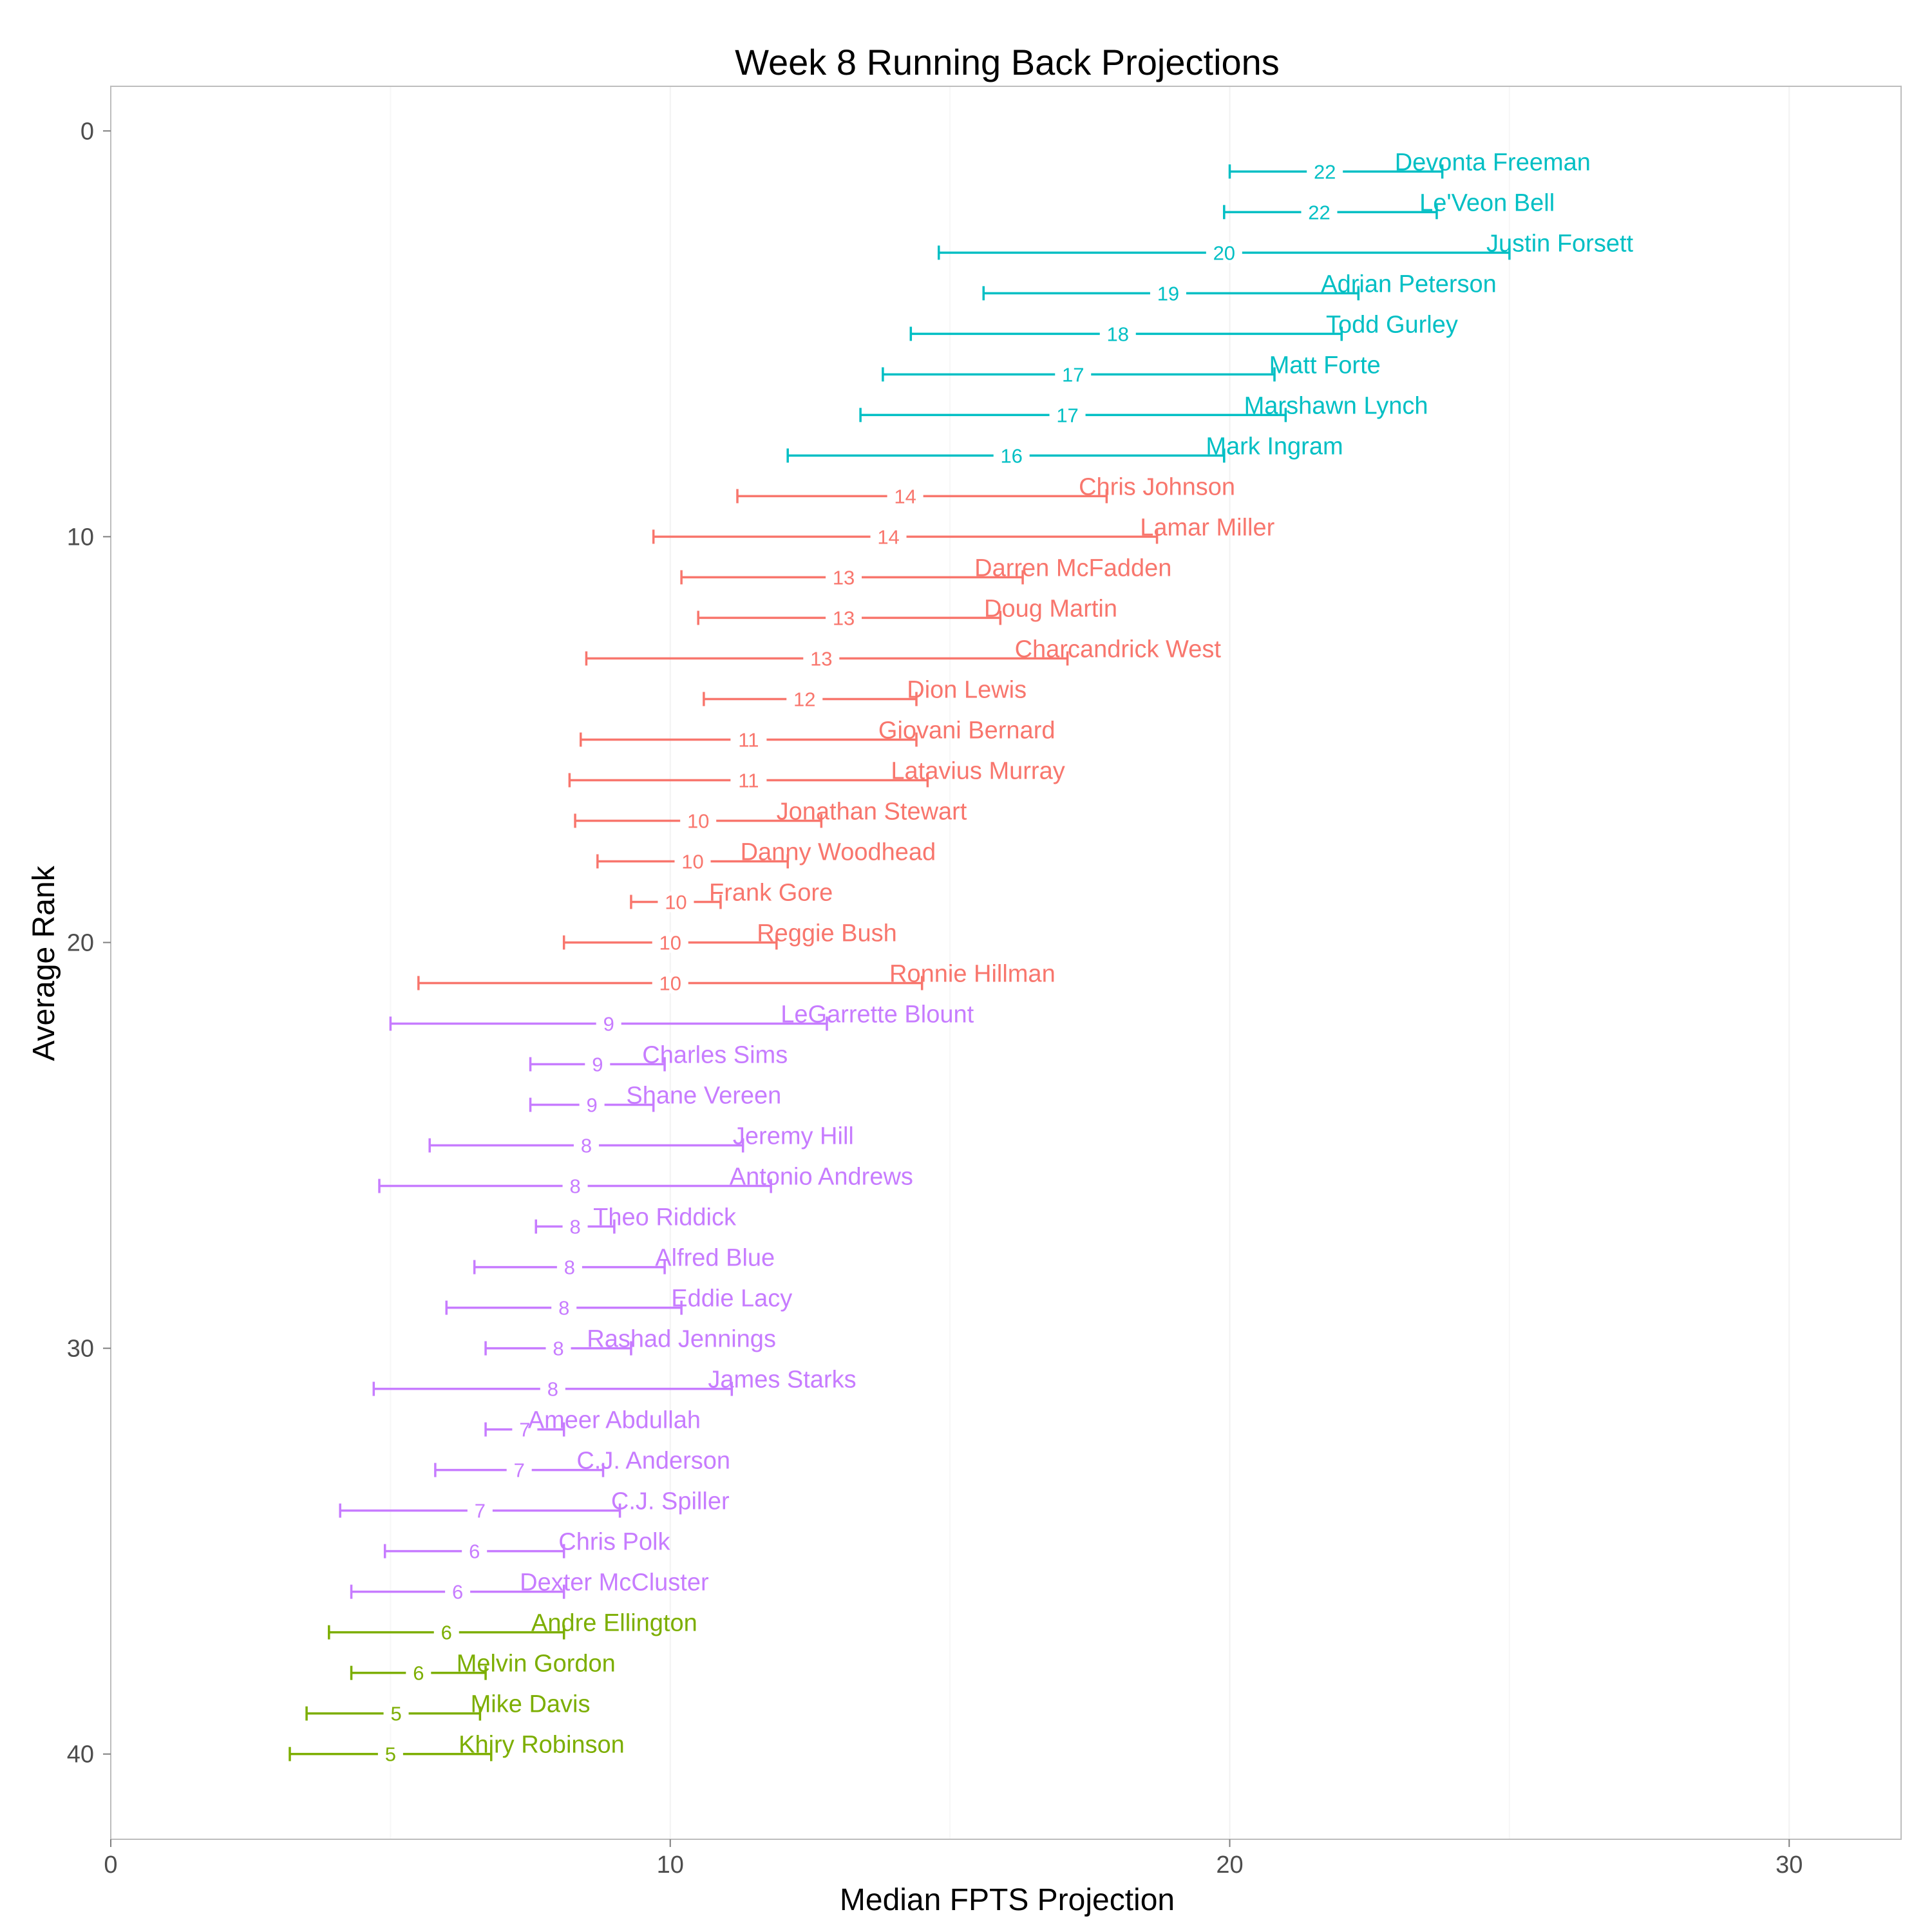 The width and height of the screenshot is (1932, 1932). I want to click on player-name-label: C.J. Spiller, so click(670, 1502).